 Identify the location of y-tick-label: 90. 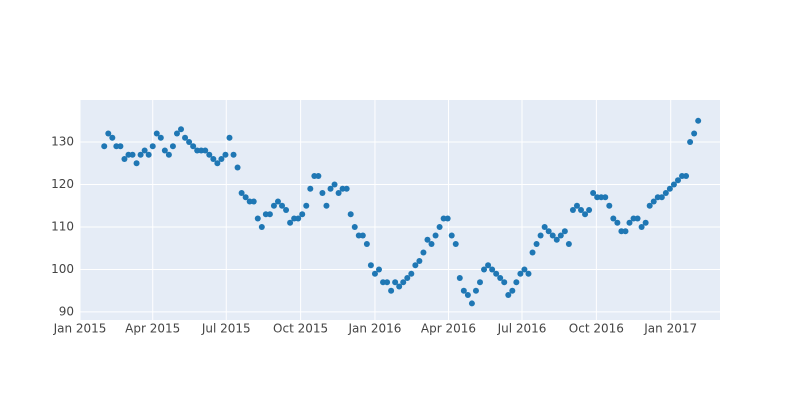
(66, 311).